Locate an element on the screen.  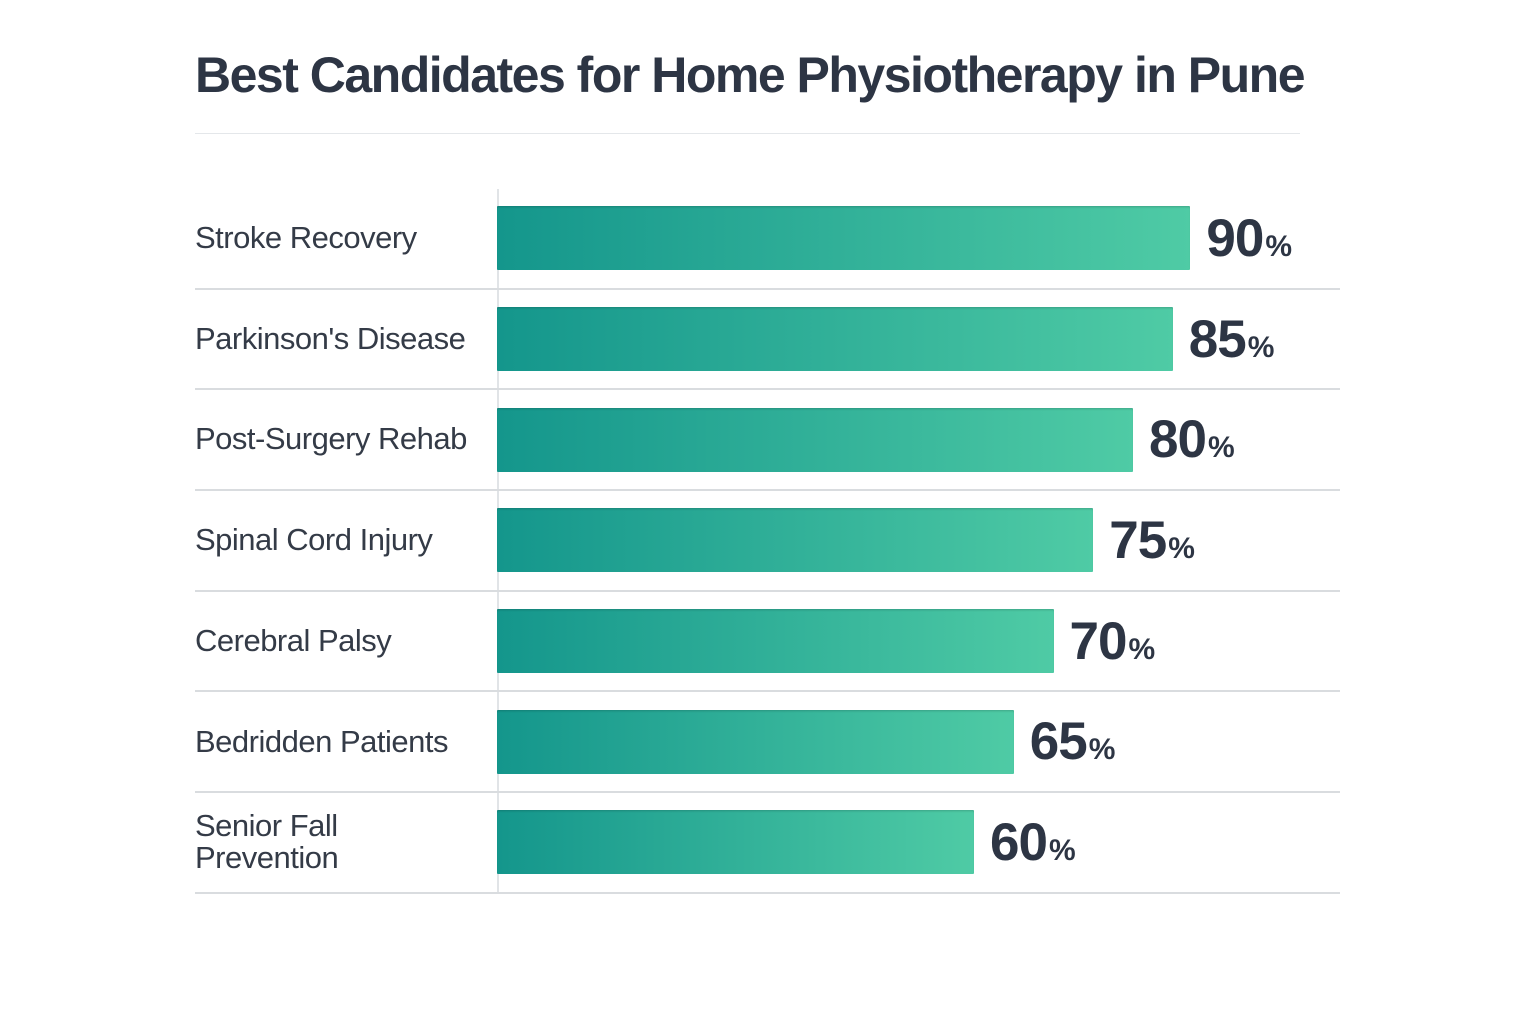
chart-row: Spinal Cord Injury 75 % is located at coordinates (767, 541).